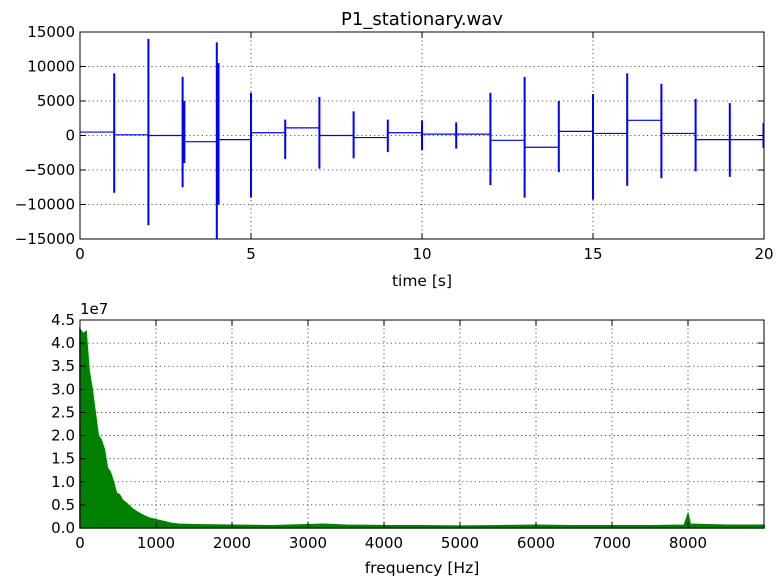 This screenshot has height=587, width=783. I want to click on y-tick-label: 1.5, so click(63, 459).